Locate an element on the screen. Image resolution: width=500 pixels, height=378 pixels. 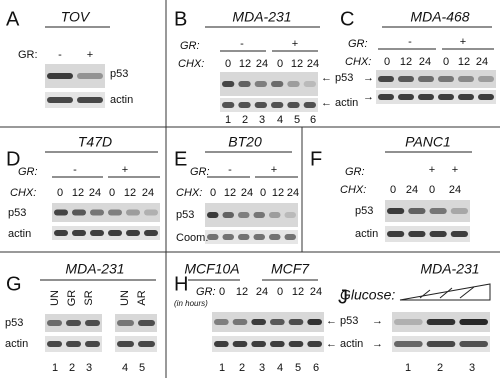
panel-letter: G is located at coordinates (14, 284).